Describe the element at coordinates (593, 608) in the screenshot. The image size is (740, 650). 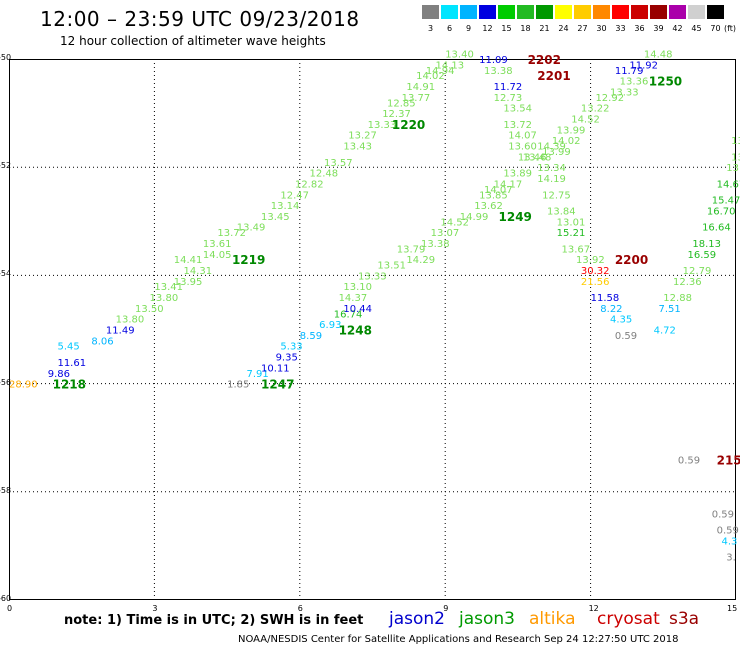
I see `x-tick-label: 12` at that location.